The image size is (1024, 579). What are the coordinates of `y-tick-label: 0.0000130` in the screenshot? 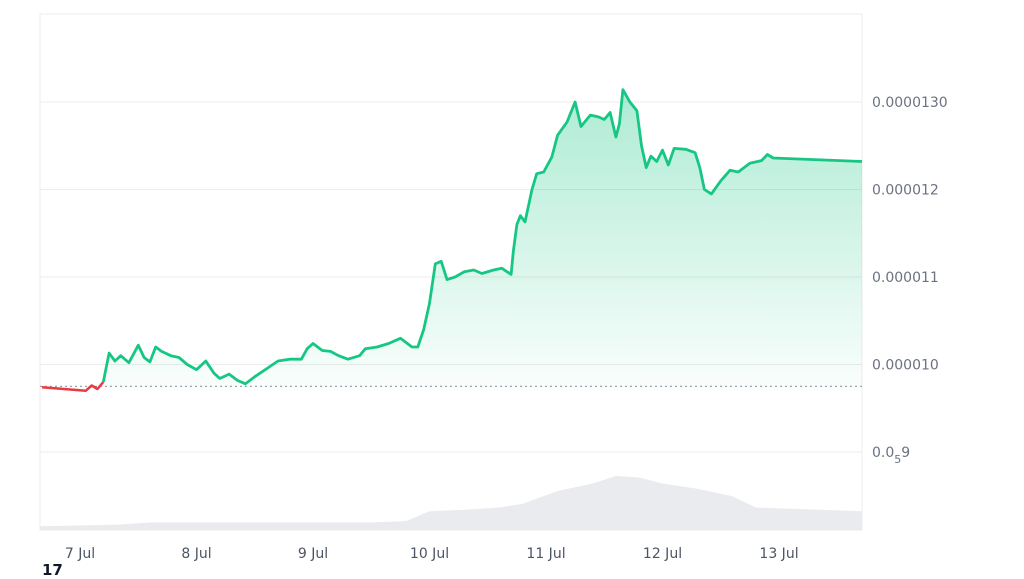 It's located at (910, 103).